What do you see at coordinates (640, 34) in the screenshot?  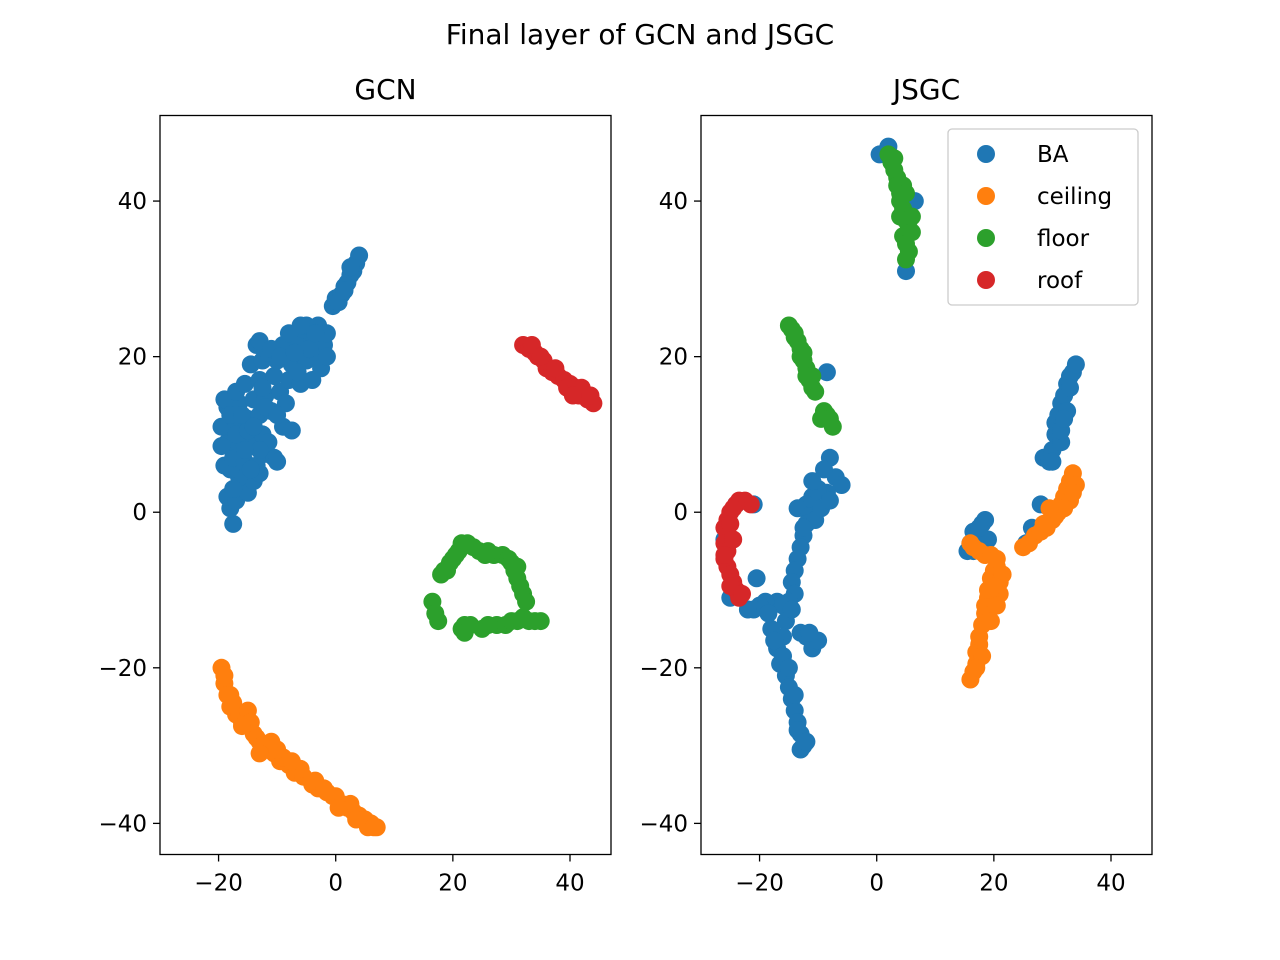 I see `figure-suptitle: Final layer of GCN and JSGC` at bounding box center [640, 34].